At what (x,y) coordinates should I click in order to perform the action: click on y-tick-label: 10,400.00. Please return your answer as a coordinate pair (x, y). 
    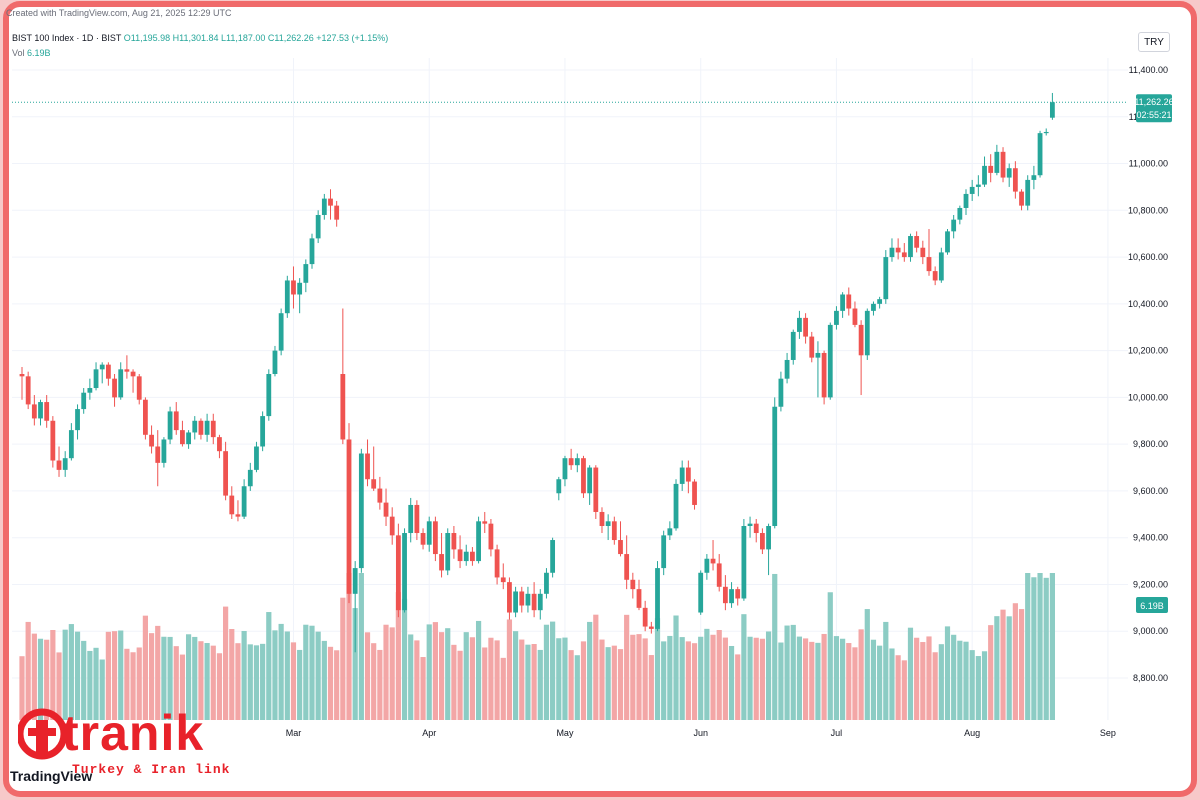
    Looking at the image, I should click on (1148, 304).